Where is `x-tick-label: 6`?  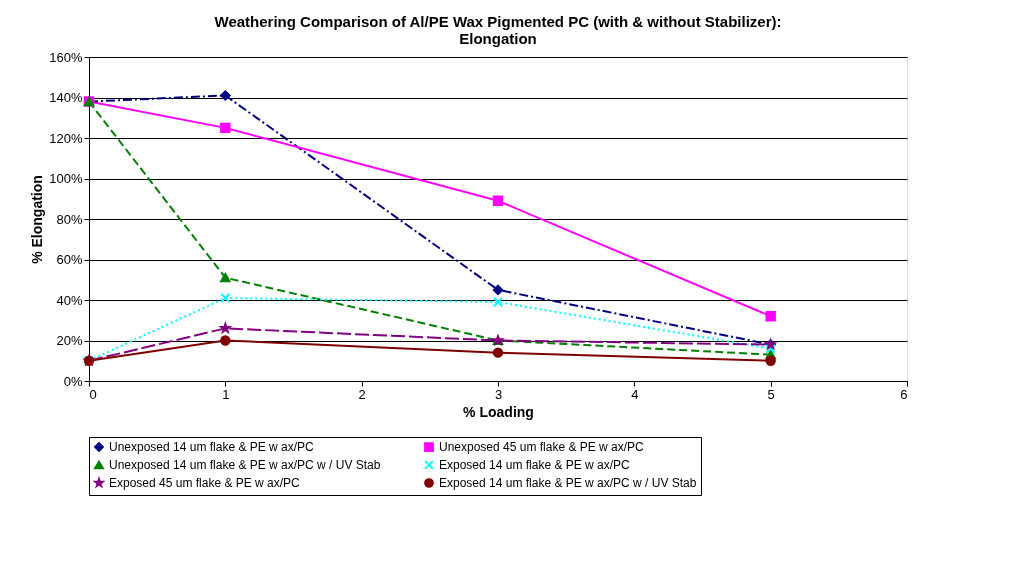 x-tick-label: 6 is located at coordinates (904, 394).